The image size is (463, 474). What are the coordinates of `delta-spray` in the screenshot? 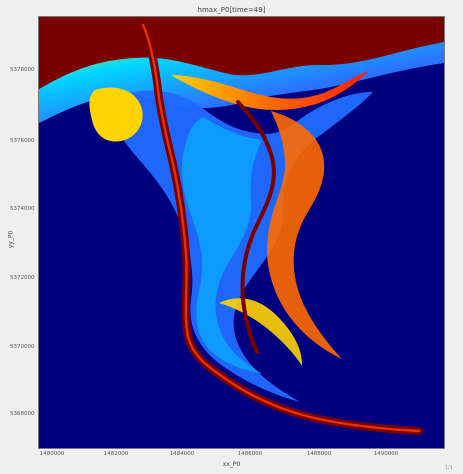 It's located at (261, 332).